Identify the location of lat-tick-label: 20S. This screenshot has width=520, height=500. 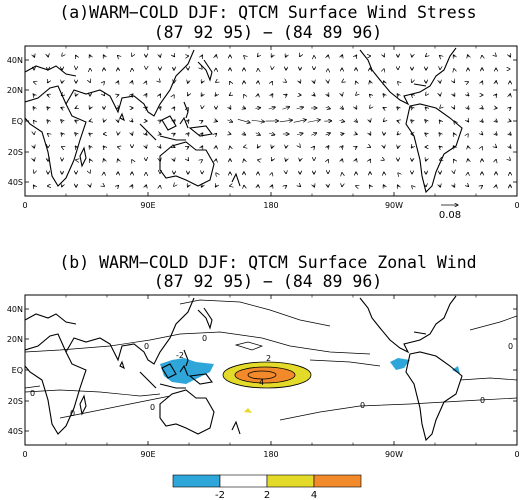
(15, 401).